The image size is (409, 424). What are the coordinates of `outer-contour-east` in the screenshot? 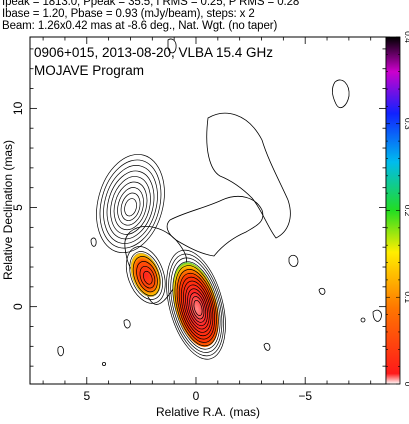 It's located at (156, 265).